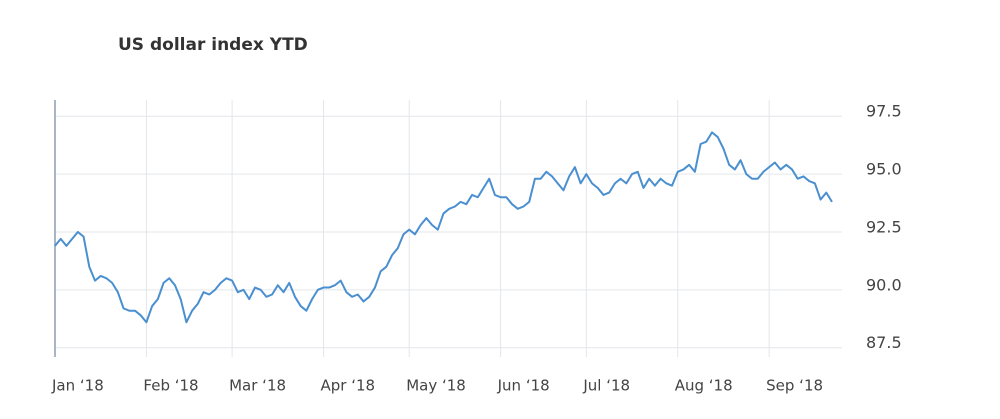  Describe the element at coordinates (884, 111) in the screenshot. I see `y-tick-label: 97.5` at that location.